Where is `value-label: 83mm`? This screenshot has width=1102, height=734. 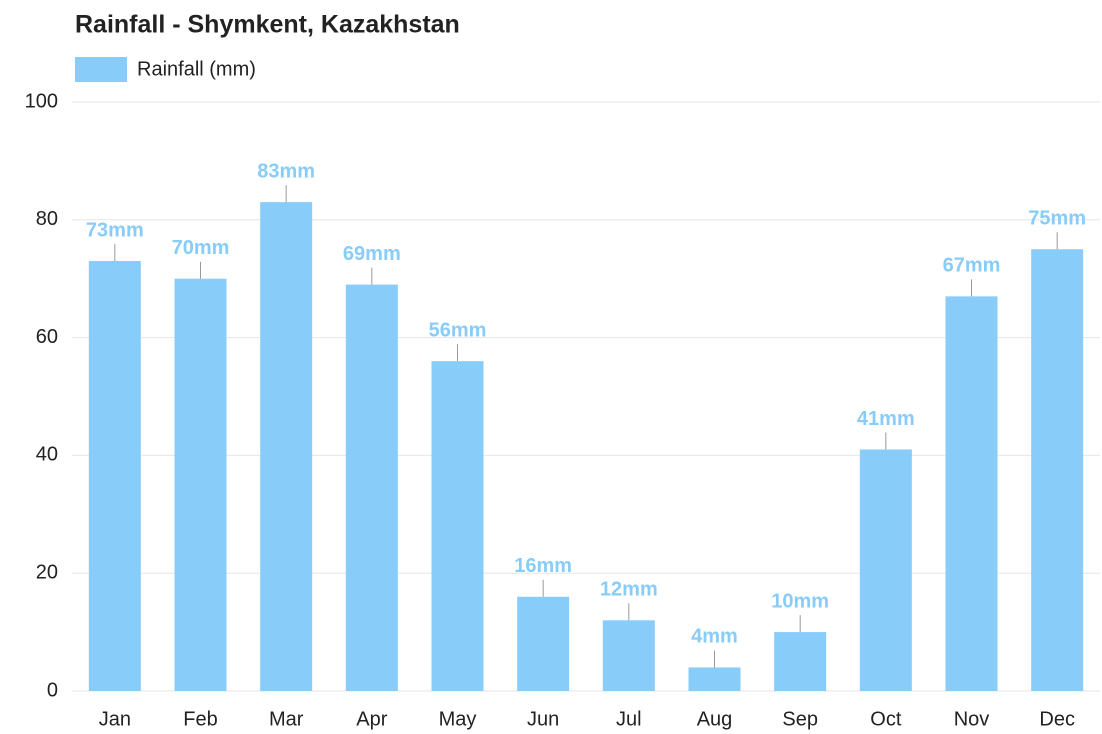 value-label: 83mm is located at coordinates (286, 171).